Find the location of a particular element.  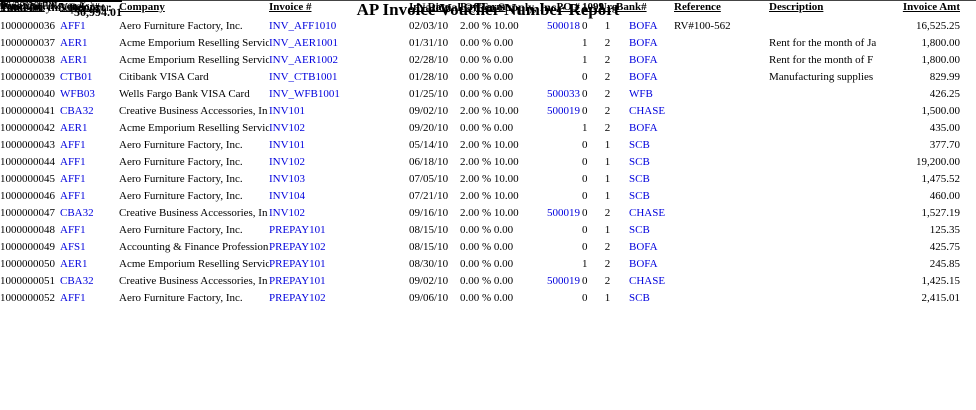

cell-inv-date: 08/15/10 is located at coordinates (429, 230).